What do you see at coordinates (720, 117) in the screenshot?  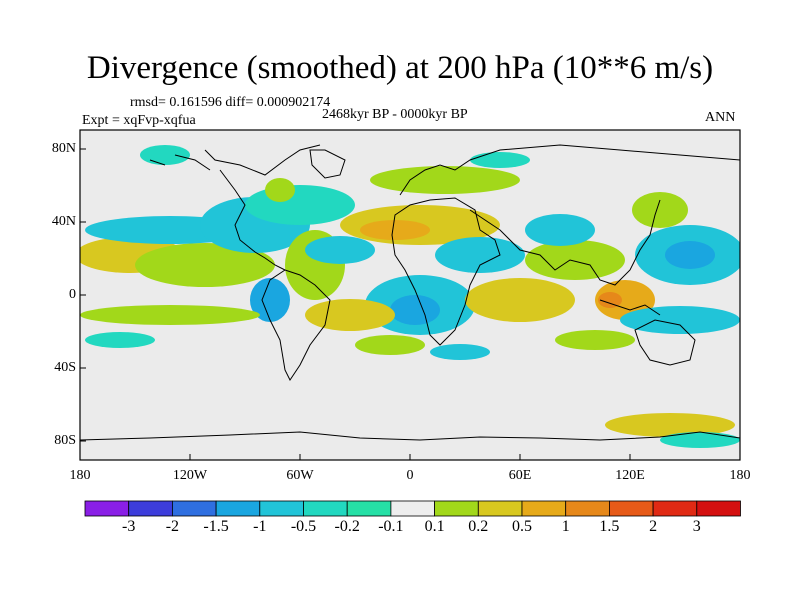 I see `season-label: ANN` at bounding box center [720, 117].